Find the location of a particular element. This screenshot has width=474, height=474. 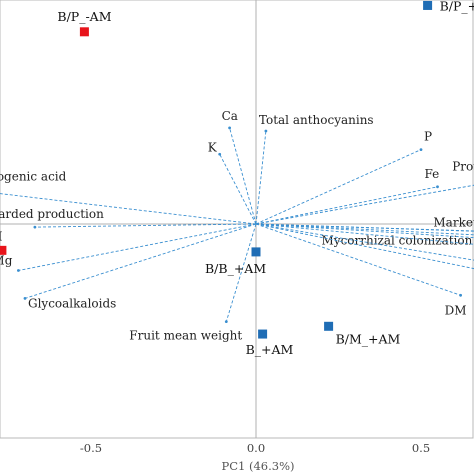

point-label-b-am: B_+AM is located at coordinates (270, 349).